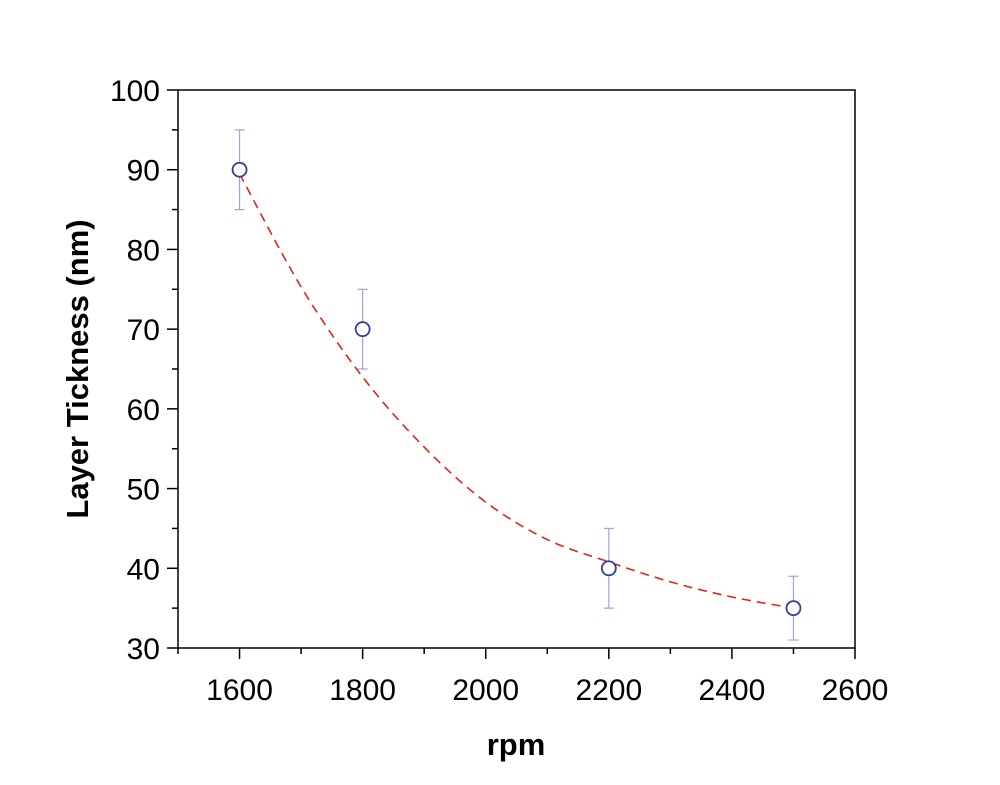 This screenshot has height=785, width=1000. Describe the element at coordinates (855, 690) in the screenshot. I see `x-tick-label: 2600` at that location.